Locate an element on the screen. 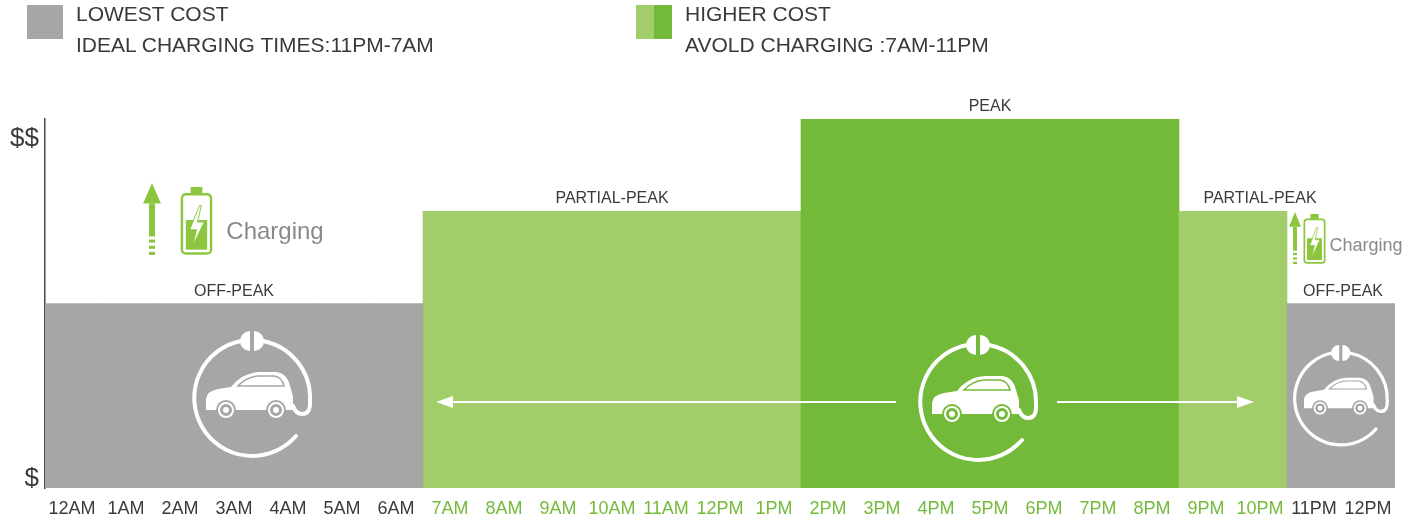 This screenshot has height=520, width=1422. legend-label: HIGHER COST AVOLD CHARGING :7AM-11PM is located at coordinates (837, 29).